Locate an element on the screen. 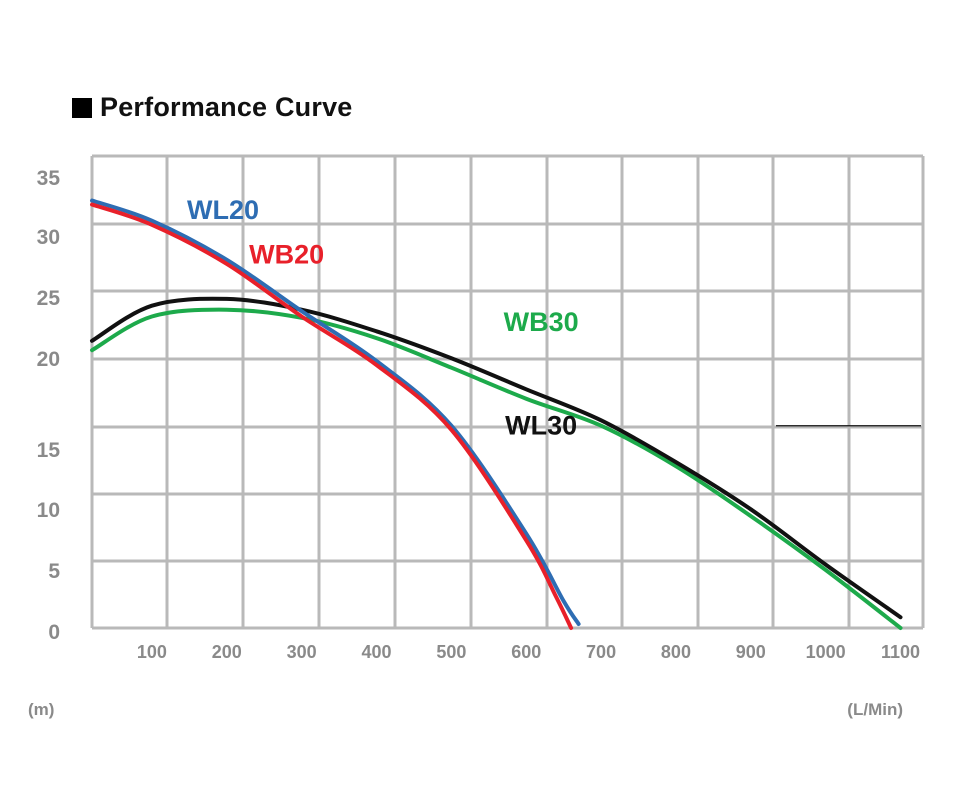 The image size is (959, 800). y-tick-label: 5 is located at coordinates (54, 571).